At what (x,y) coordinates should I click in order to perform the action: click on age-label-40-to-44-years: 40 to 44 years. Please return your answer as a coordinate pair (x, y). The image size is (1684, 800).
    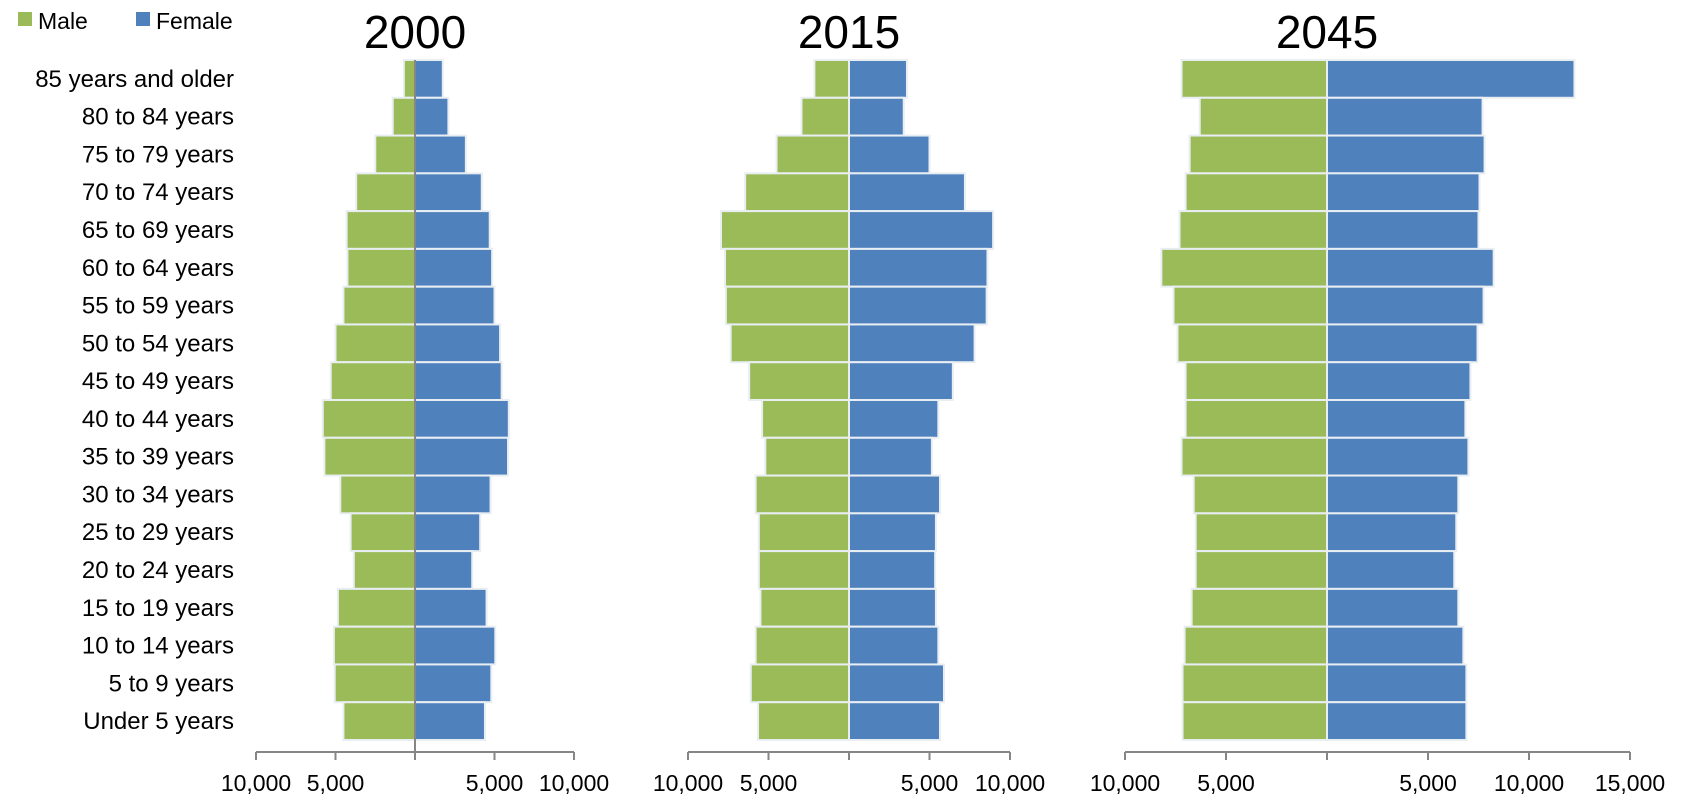
    Looking at the image, I should click on (158, 419).